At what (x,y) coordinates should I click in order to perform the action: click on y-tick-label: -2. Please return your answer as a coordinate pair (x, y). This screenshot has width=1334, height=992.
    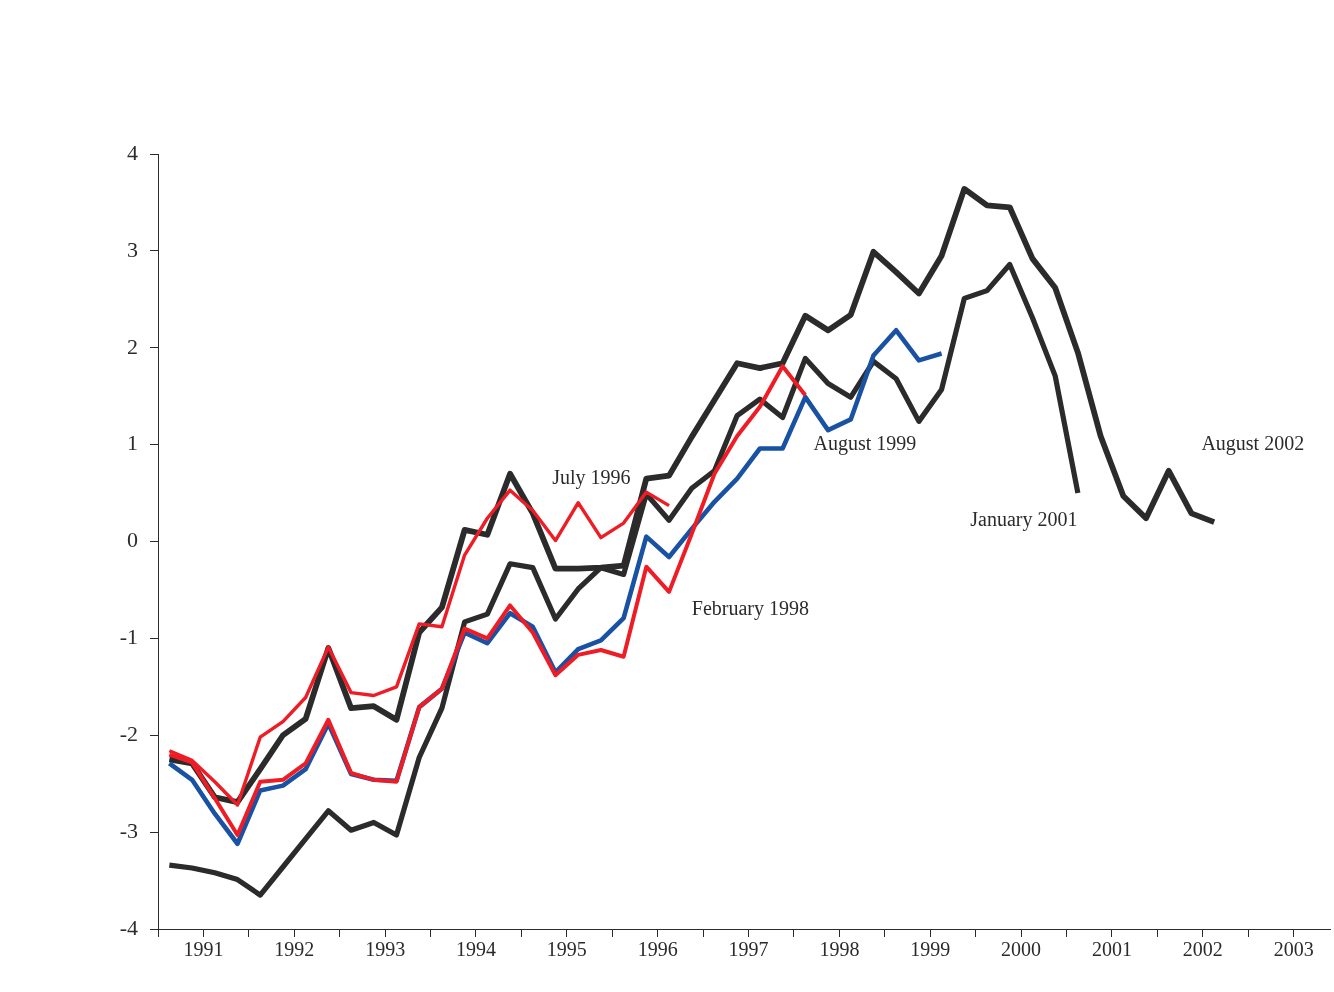
    Looking at the image, I should click on (128, 734).